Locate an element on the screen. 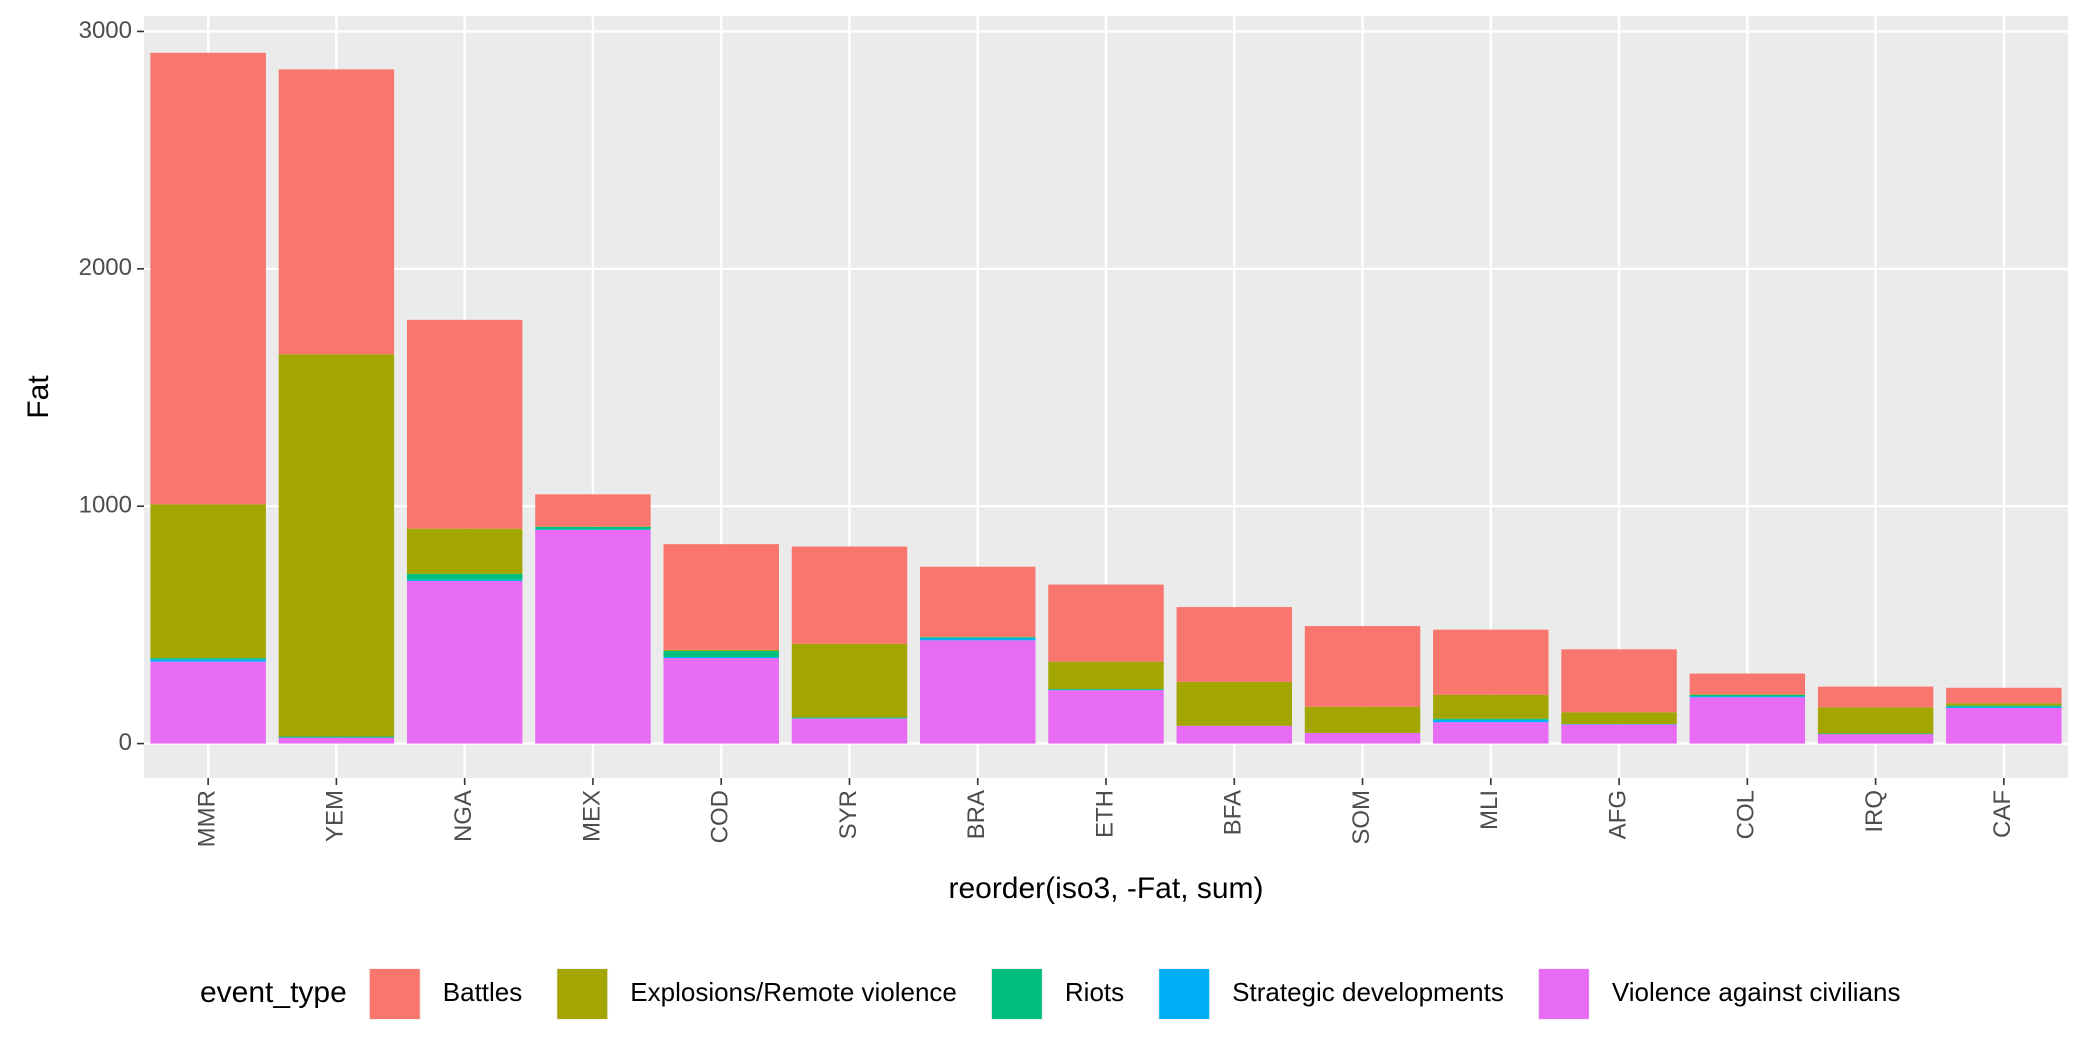  x-tick-label: IRQ is located at coordinates (1874, 811).